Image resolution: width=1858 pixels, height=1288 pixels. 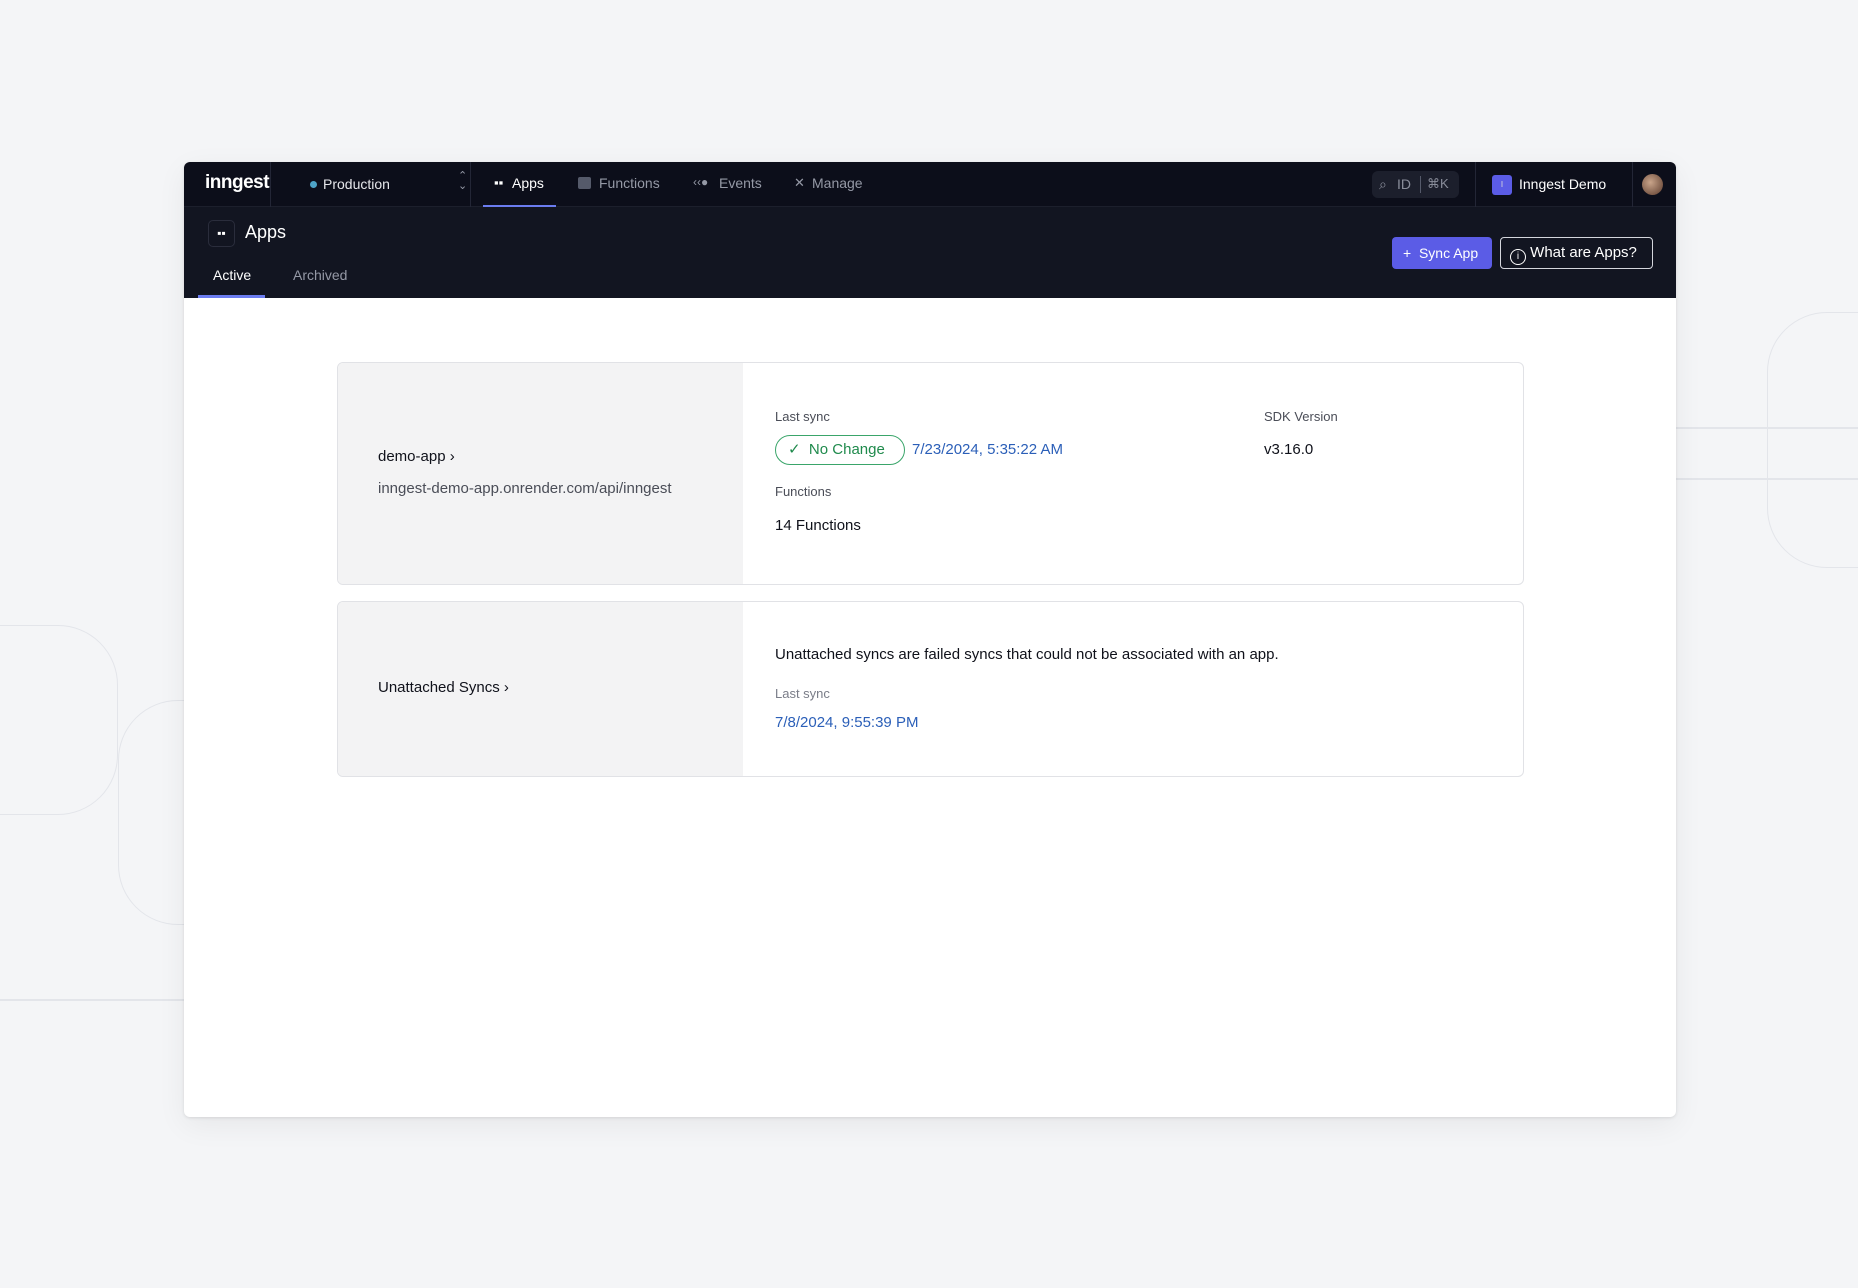 I want to click on nav-item-apps: ▪▪ Apps, so click(x=519, y=184).